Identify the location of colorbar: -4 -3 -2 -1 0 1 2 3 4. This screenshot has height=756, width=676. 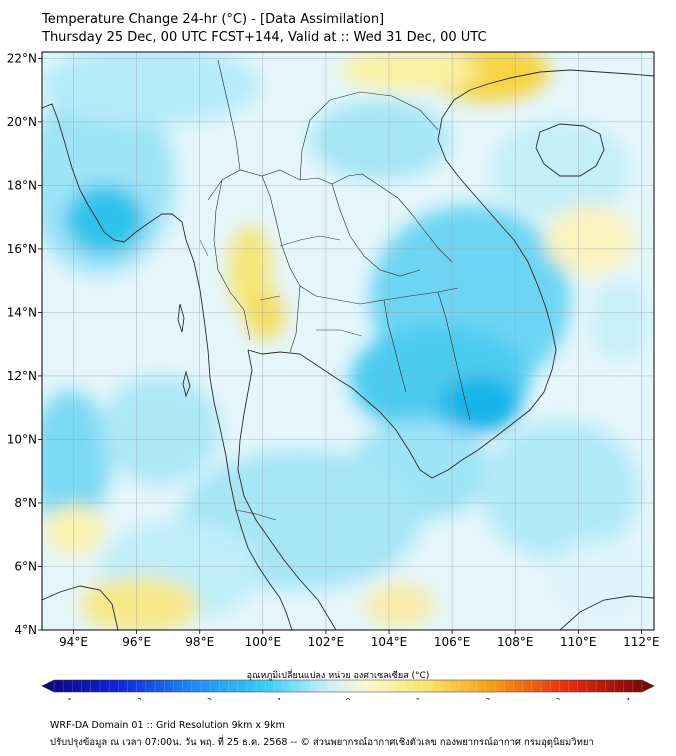
(348, 689).